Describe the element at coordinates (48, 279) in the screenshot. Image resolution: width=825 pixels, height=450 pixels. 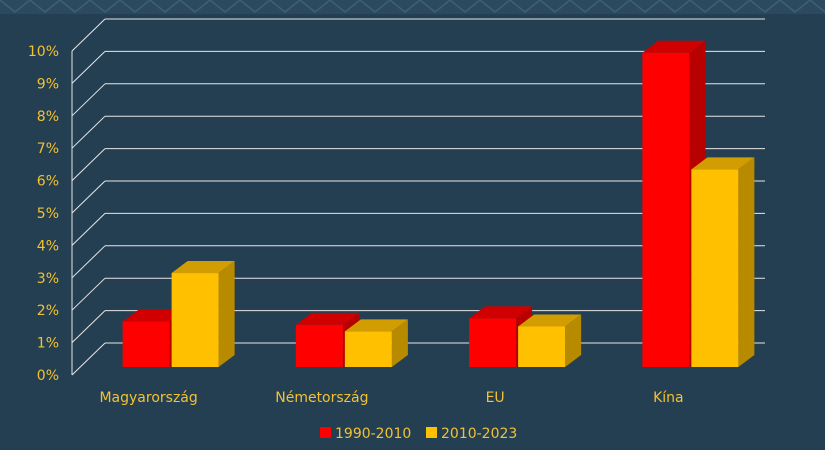
I see `y-tick-label: 3%` at that location.